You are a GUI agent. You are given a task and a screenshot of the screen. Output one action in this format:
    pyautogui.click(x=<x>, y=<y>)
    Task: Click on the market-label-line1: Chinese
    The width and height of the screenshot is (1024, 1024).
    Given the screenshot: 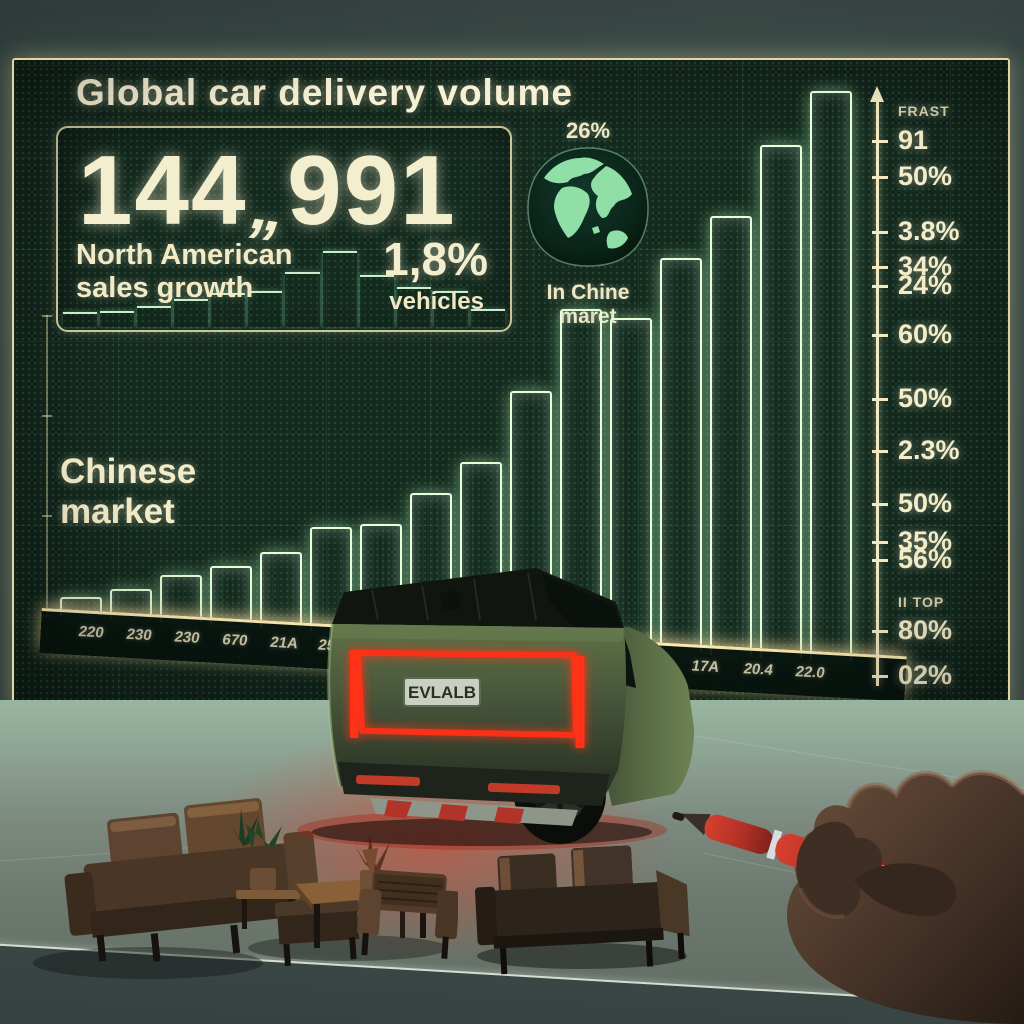 What is the action you would take?
    pyautogui.click(x=128, y=471)
    